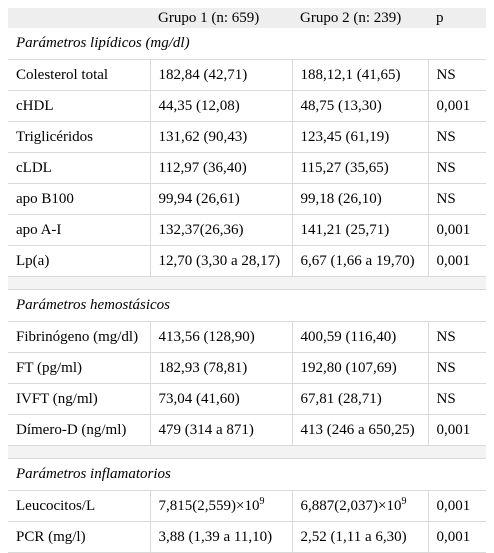 The image size is (494, 553). What do you see at coordinates (79, 399) in the screenshot?
I see `row-label: IVFT (ng/ml)` at bounding box center [79, 399].